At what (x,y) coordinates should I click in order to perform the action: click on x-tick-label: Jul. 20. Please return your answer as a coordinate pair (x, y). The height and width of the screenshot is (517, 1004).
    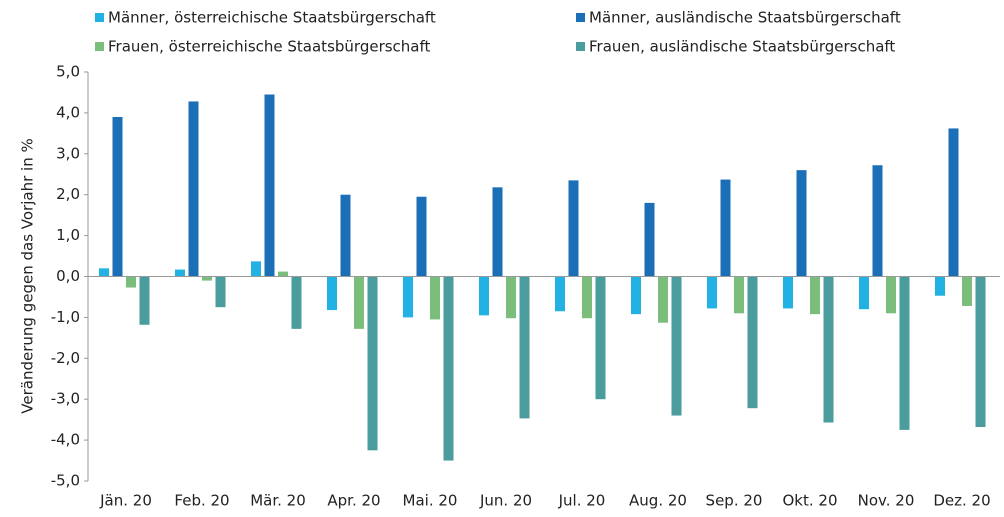
    Looking at the image, I should click on (582, 501).